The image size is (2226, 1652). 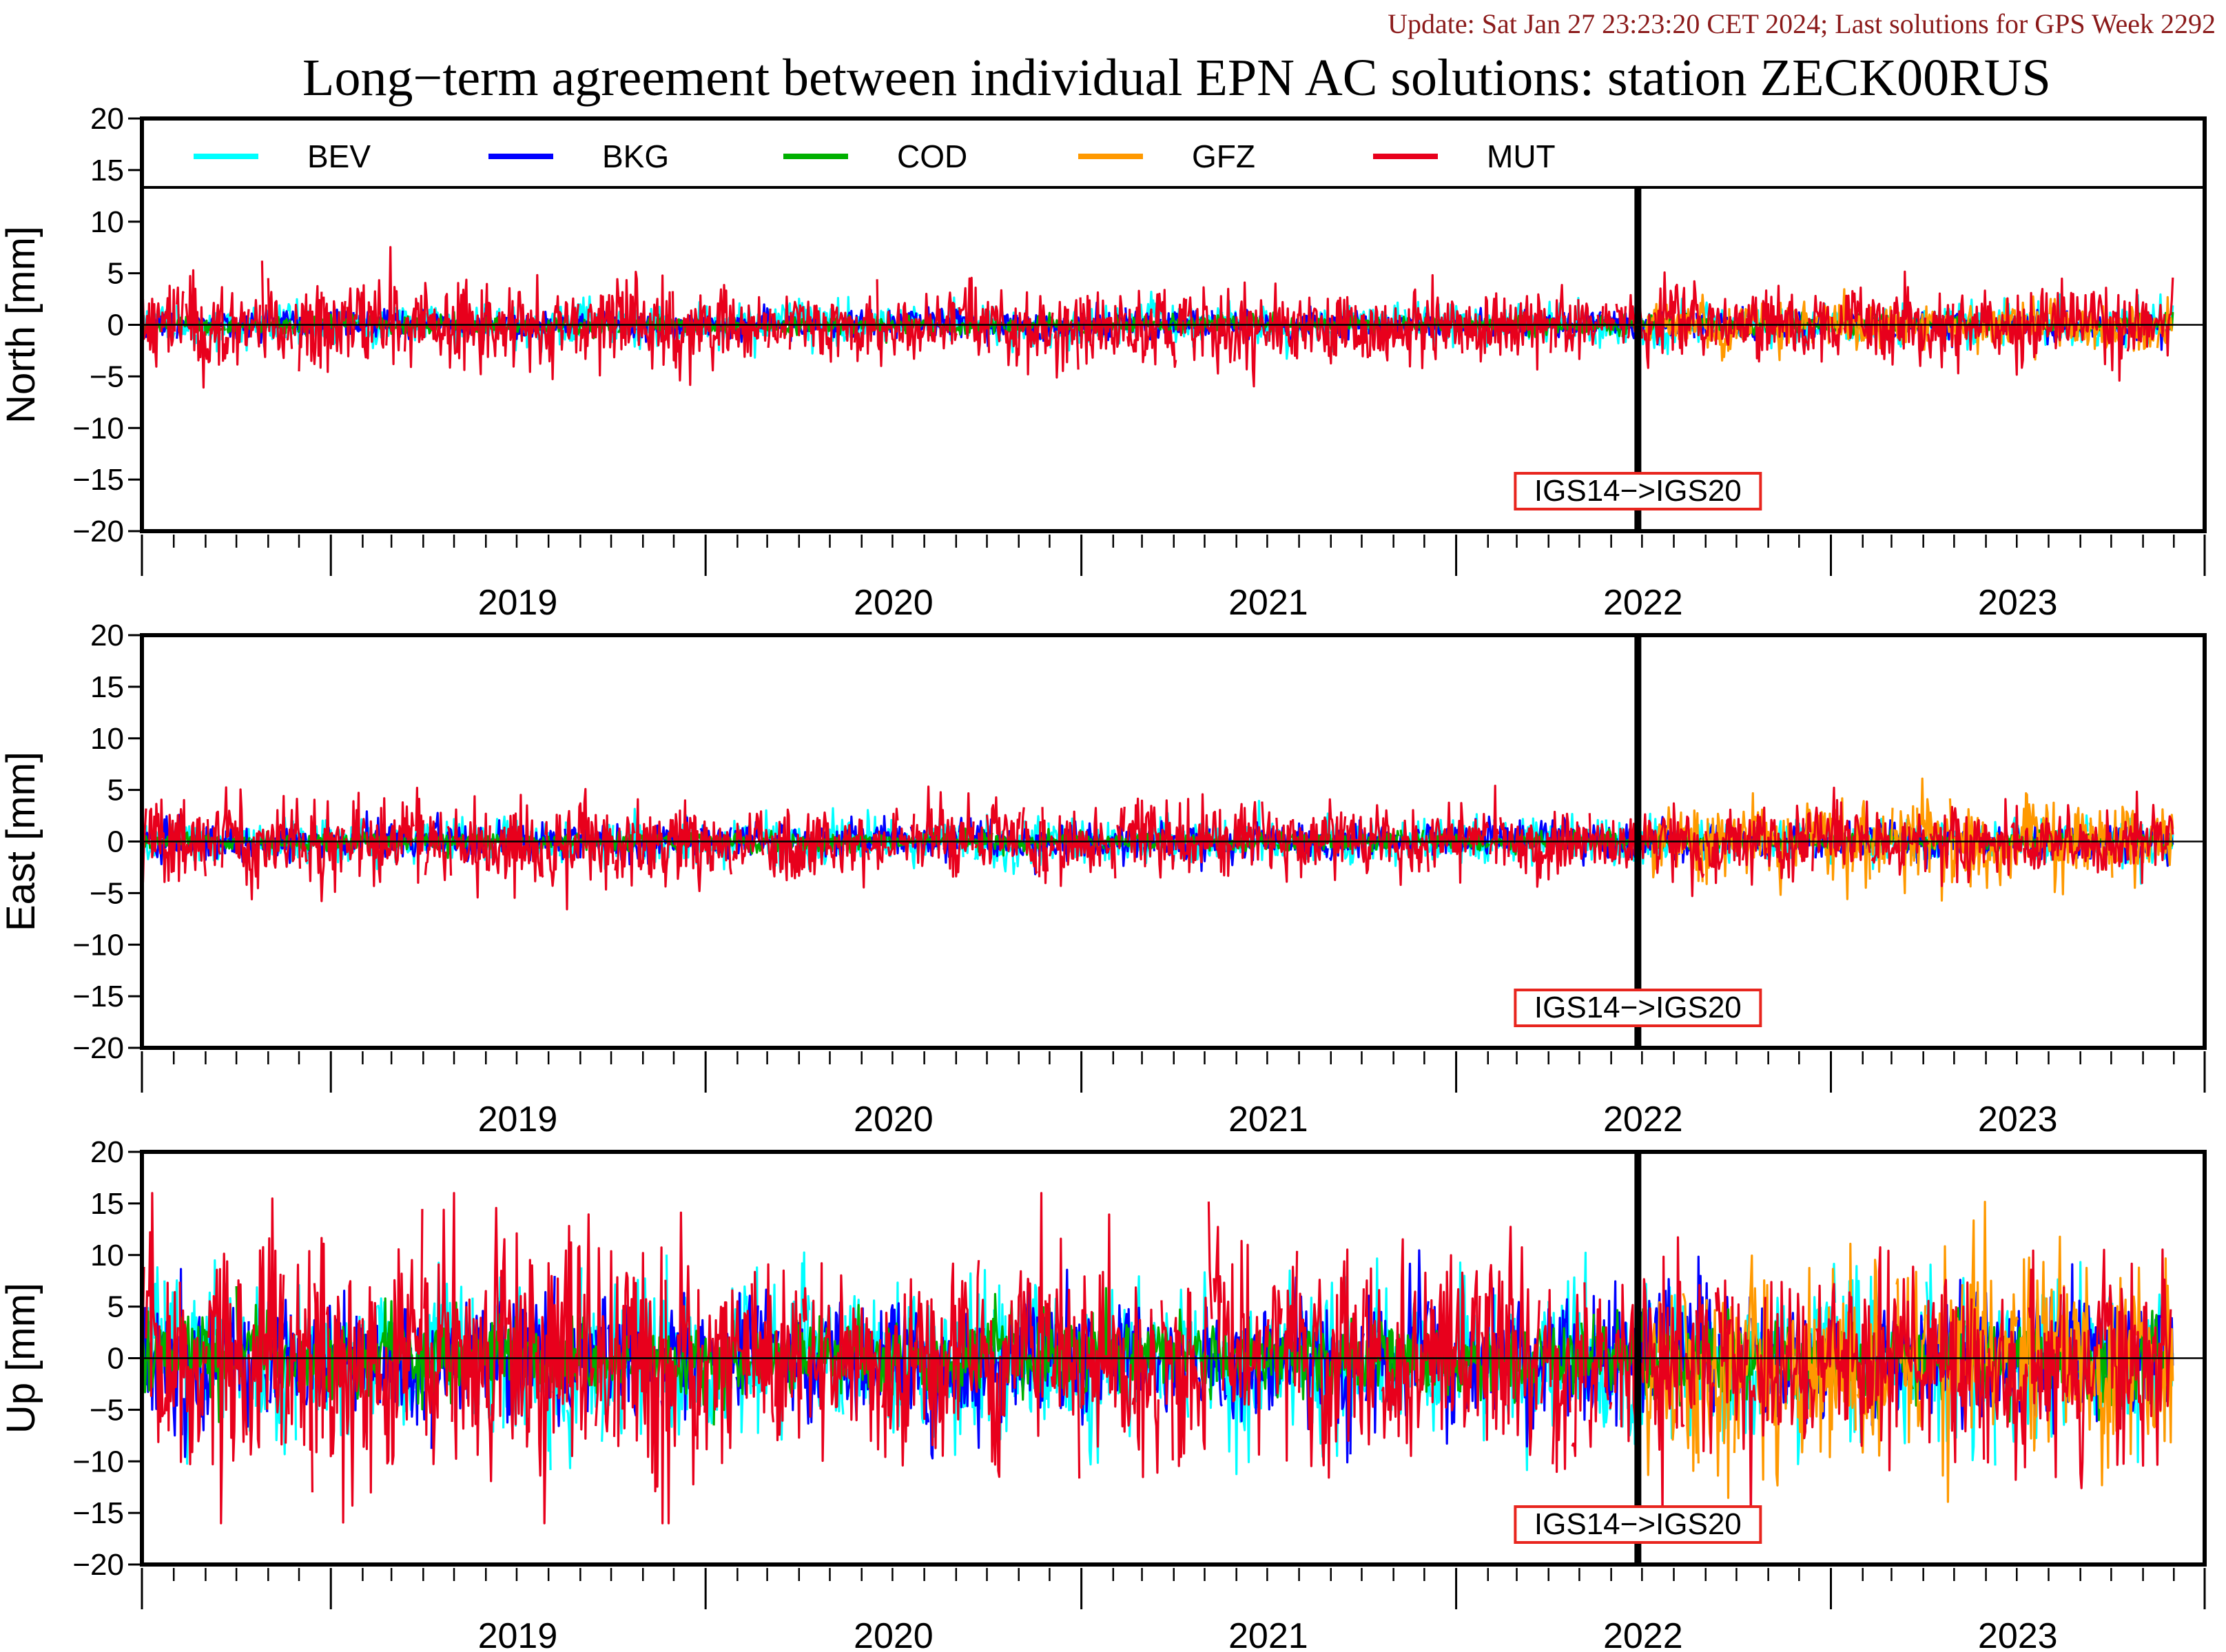 I want to click on y-axis-label: Up [mm], so click(x=21, y=1358).